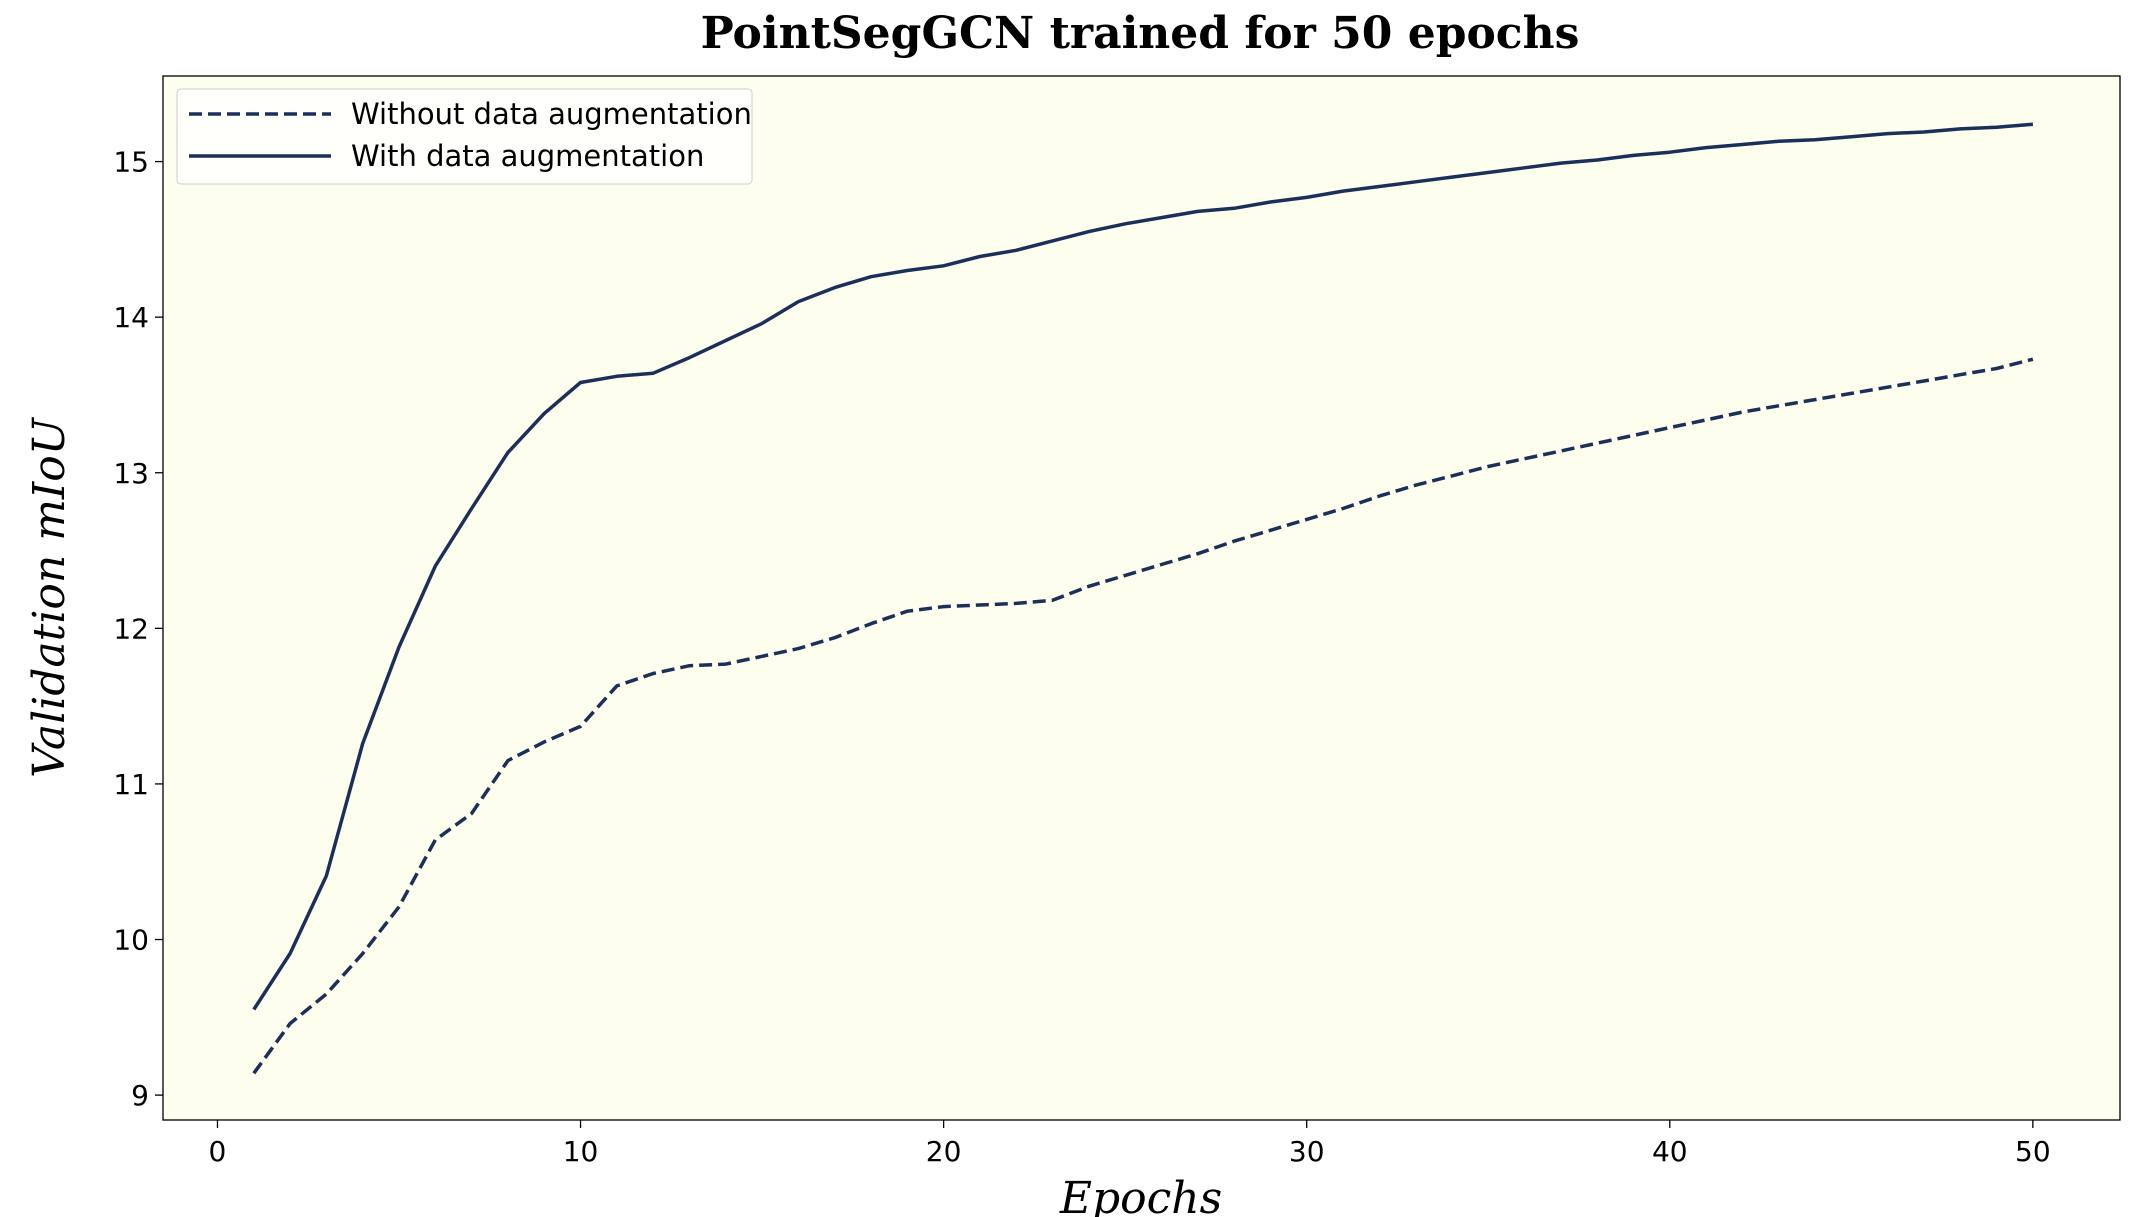 This screenshot has width=2148, height=1217. I want to click on x-tick-label-40: 40, so click(1670, 1151).